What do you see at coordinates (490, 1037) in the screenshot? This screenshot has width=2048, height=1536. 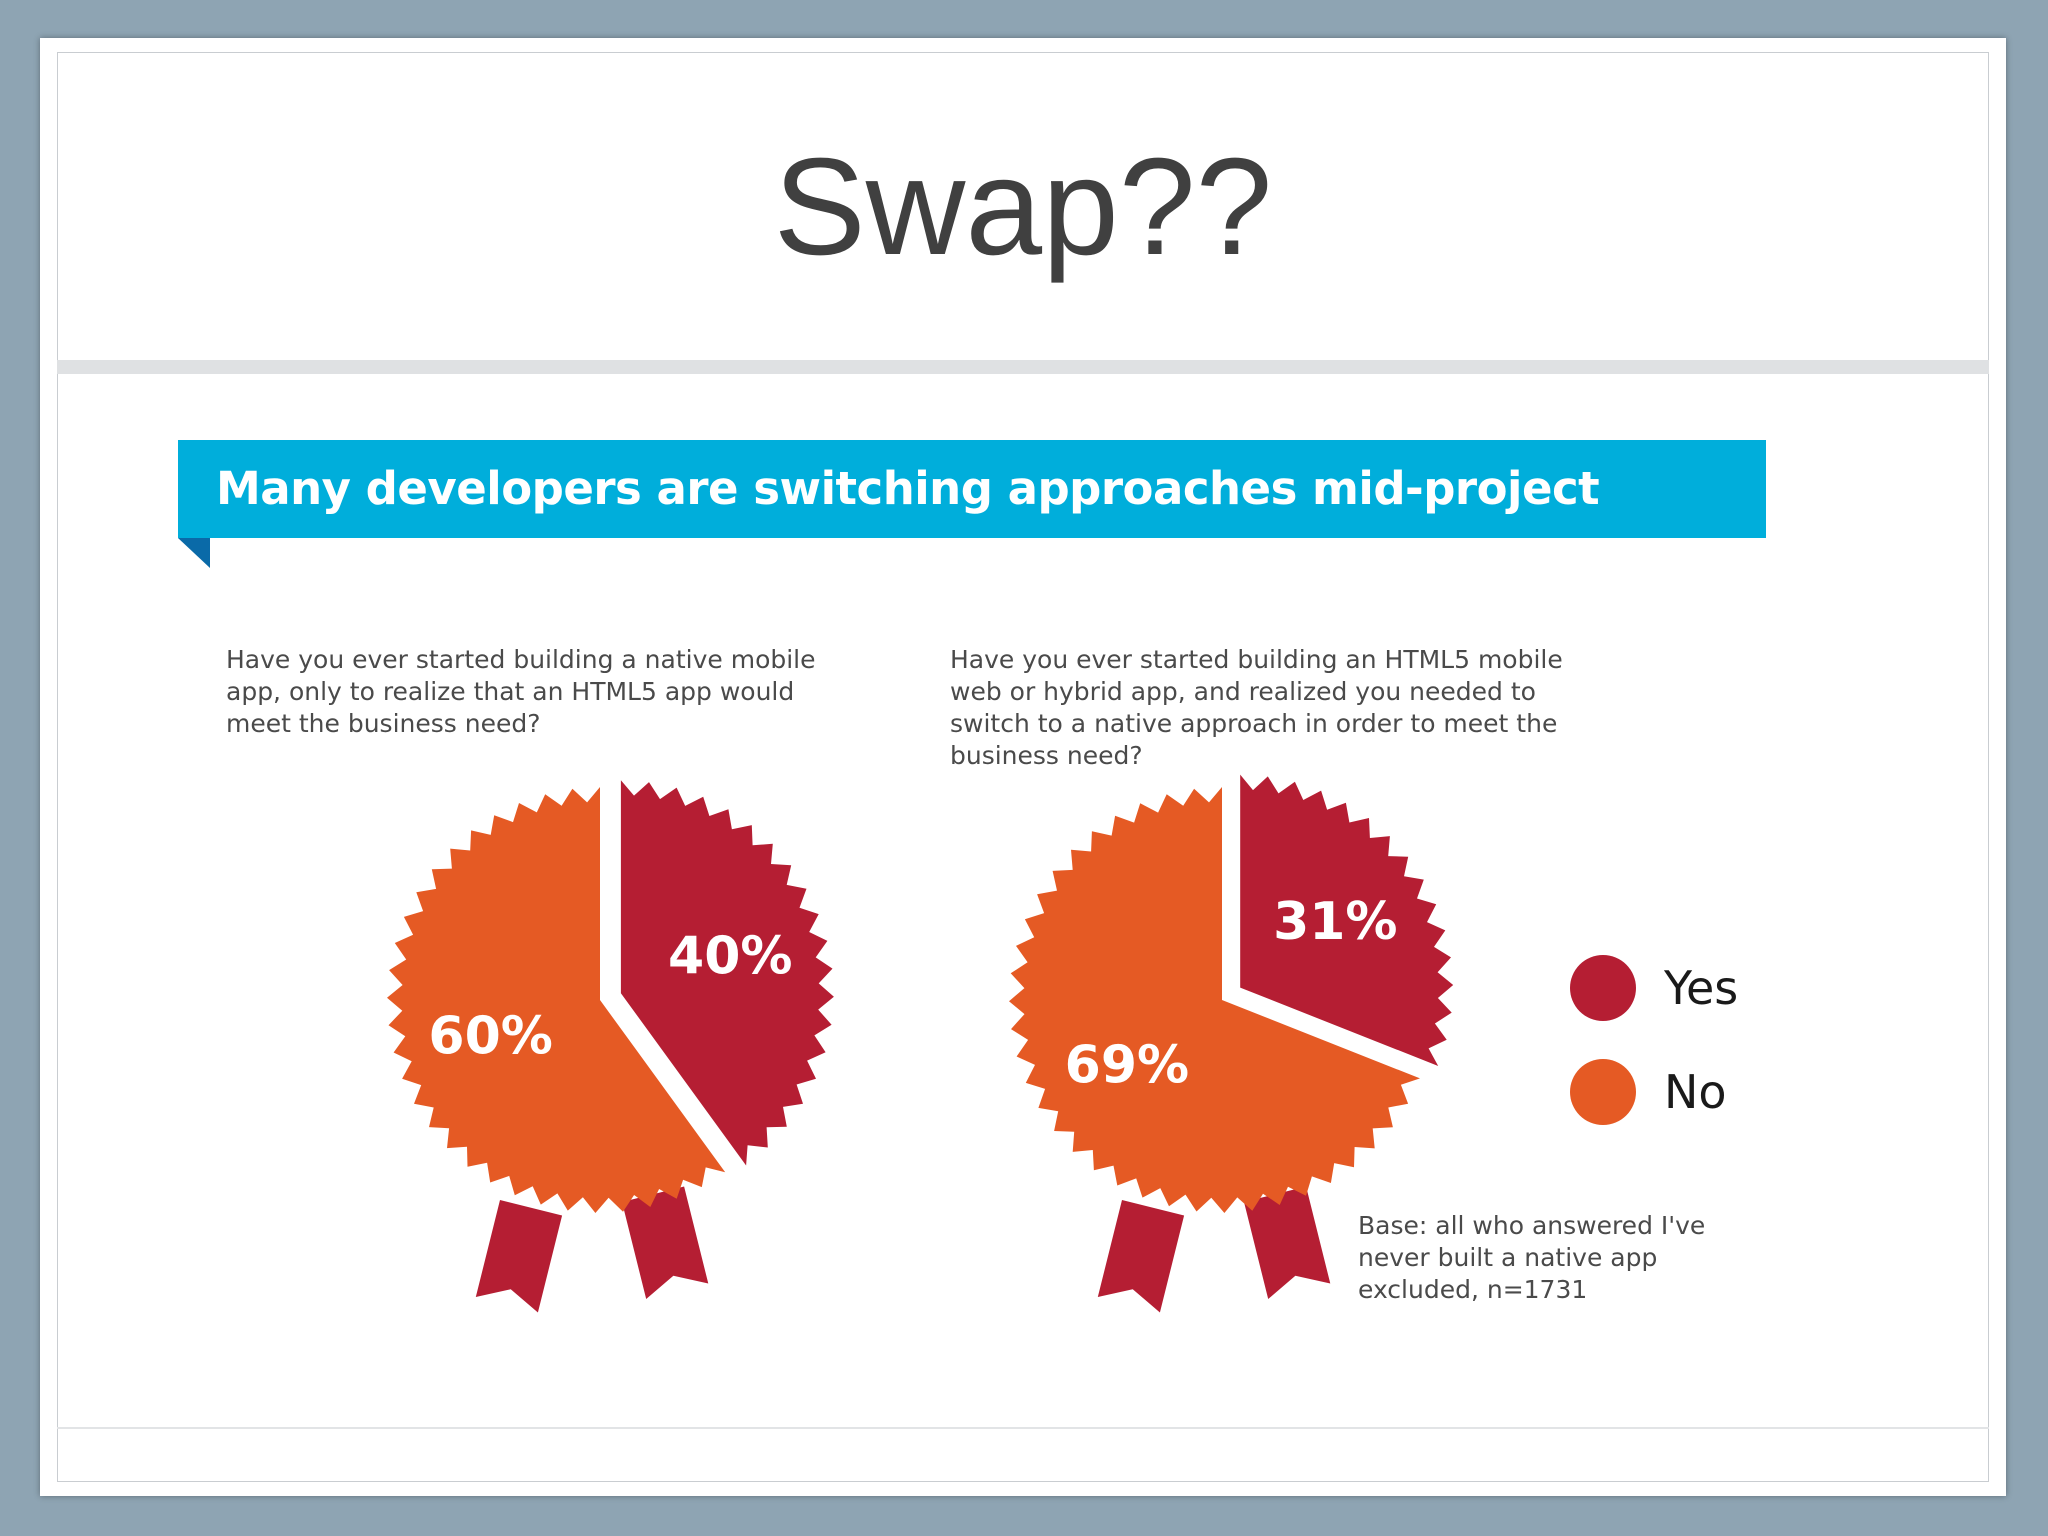 I see `label-no: 60%` at bounding box center [490, 1037].